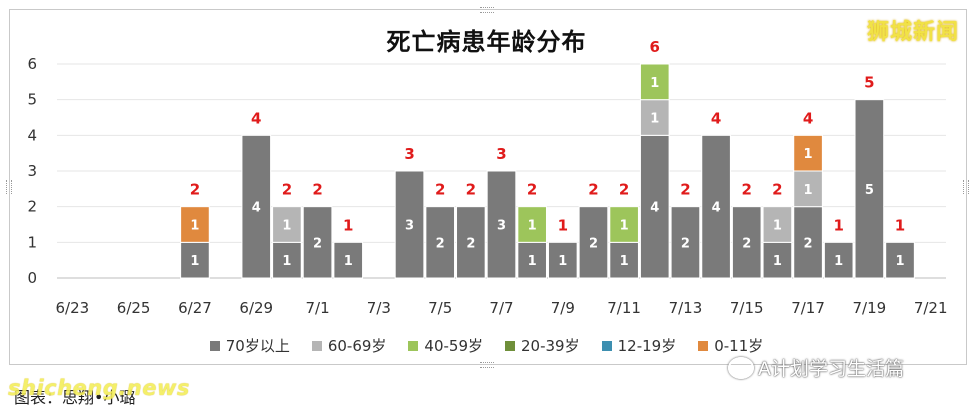 Image resolution: width=973 pixels, height=408 pixels. I want to click on y-tick-label: 1, so click(32, 242).